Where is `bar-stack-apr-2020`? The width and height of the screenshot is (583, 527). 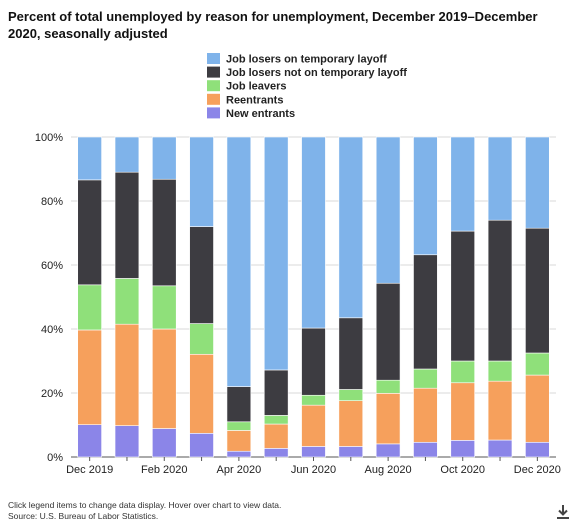 bar-stack-apr-2020 is located at coordinates (239, 297).